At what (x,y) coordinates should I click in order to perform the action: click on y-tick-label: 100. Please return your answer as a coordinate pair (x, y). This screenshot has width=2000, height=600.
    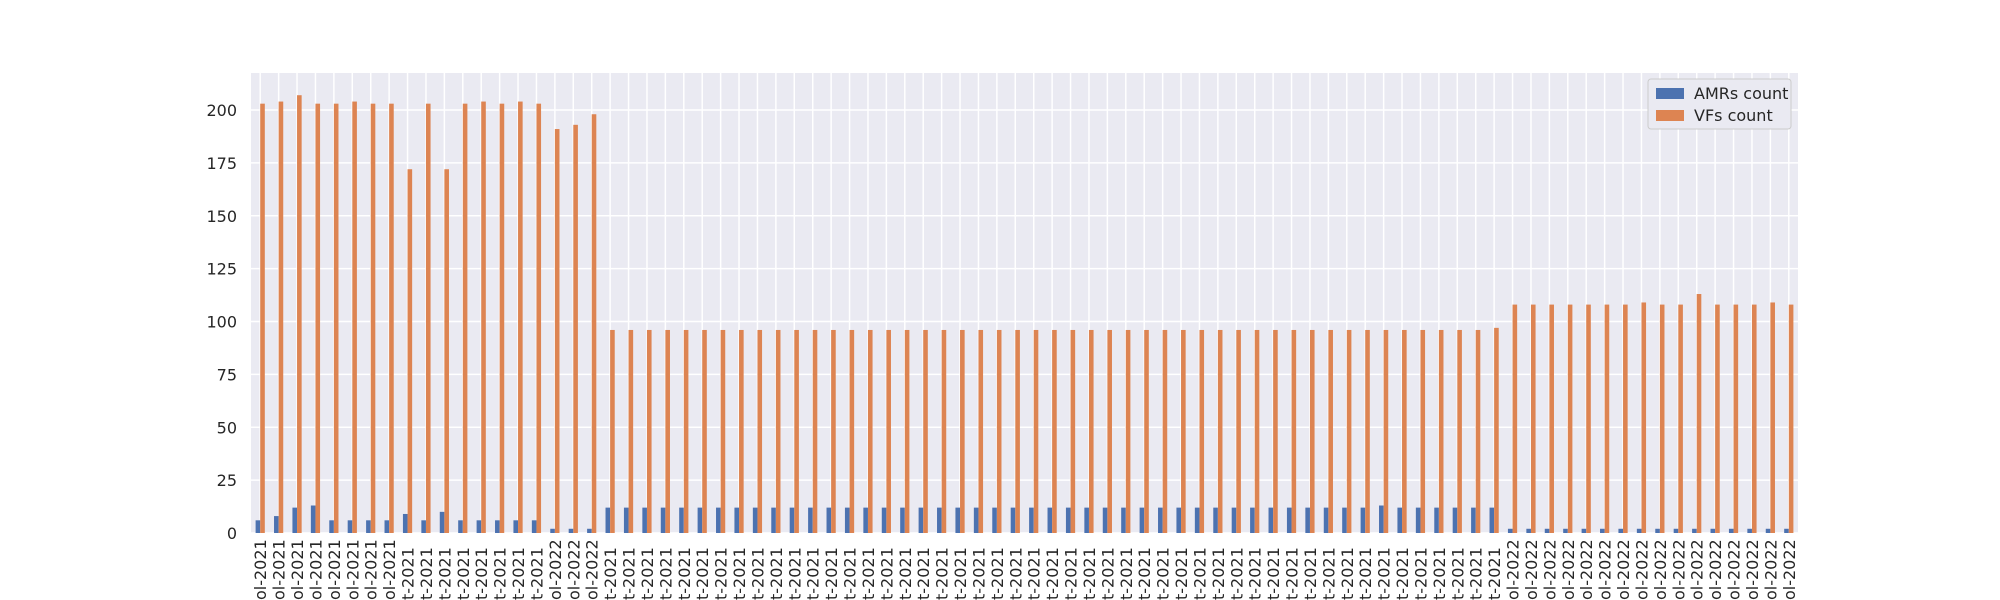
    Looking at the image, I should click on (221, 322).